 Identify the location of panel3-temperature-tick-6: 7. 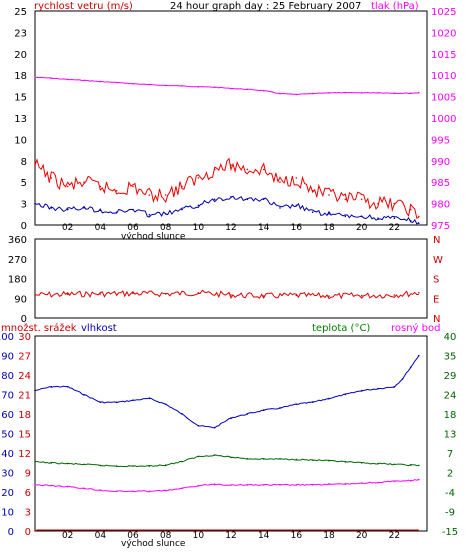
(450, 454).